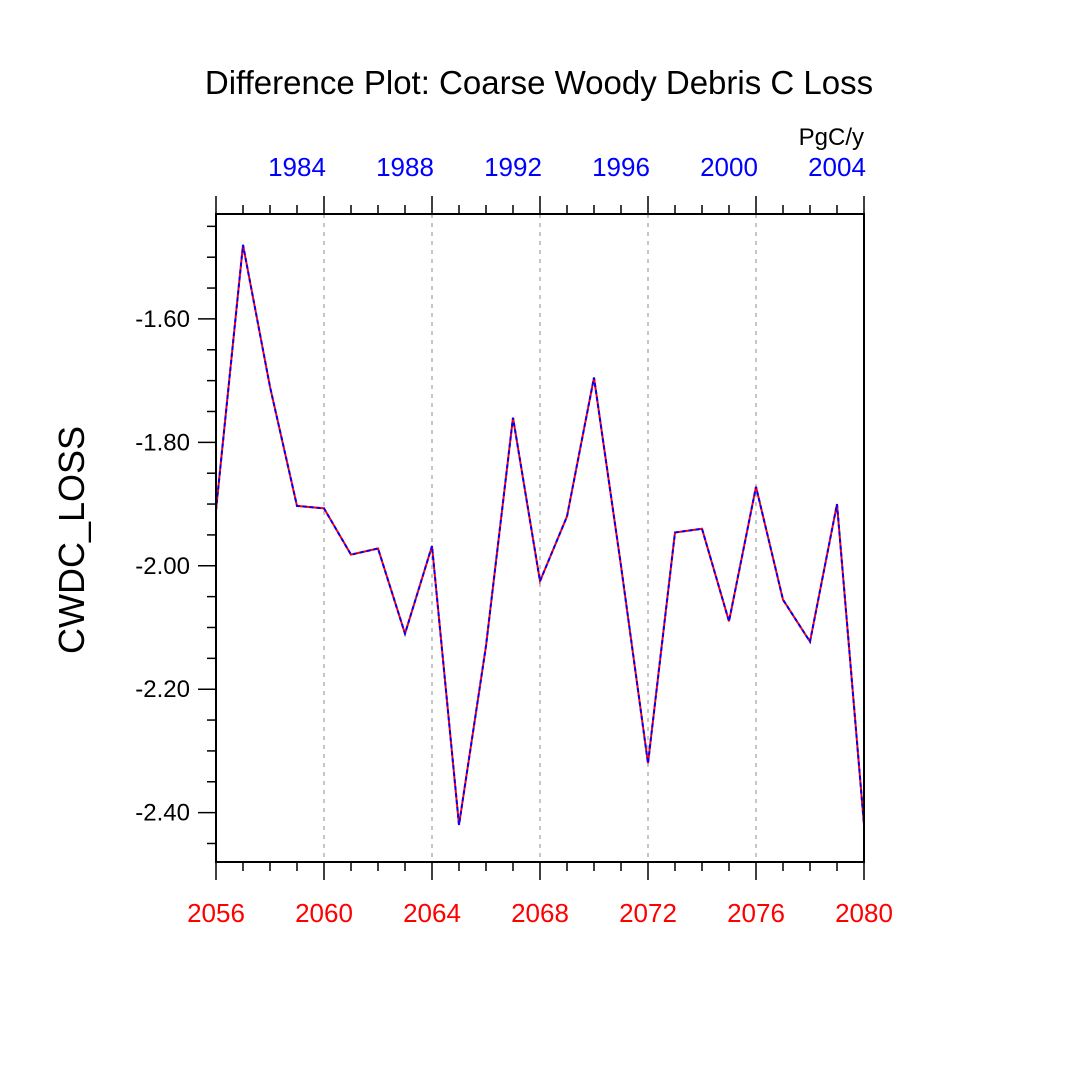 The image size is (1080, 1080). Describe the element at coordinates (162, 566) in the screenshot. I see `y-tick-label: -2.00` at that location.